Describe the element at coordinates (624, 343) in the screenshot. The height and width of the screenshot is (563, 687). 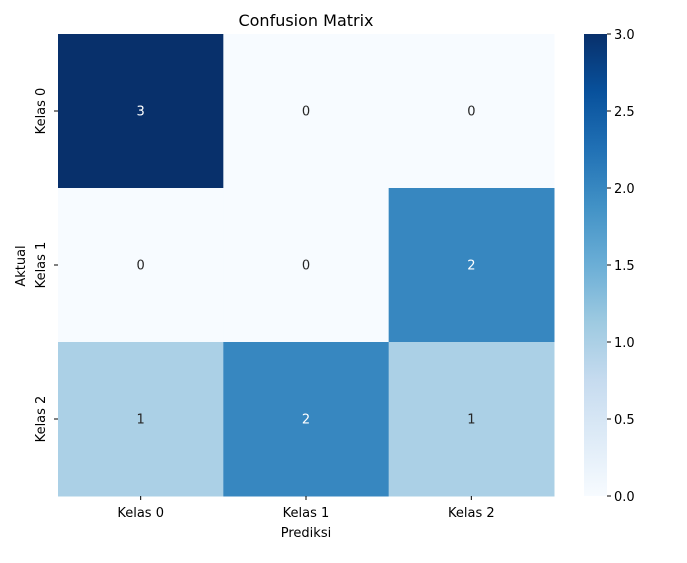
I see `colorbar-tick-label: 1.0` at that location.